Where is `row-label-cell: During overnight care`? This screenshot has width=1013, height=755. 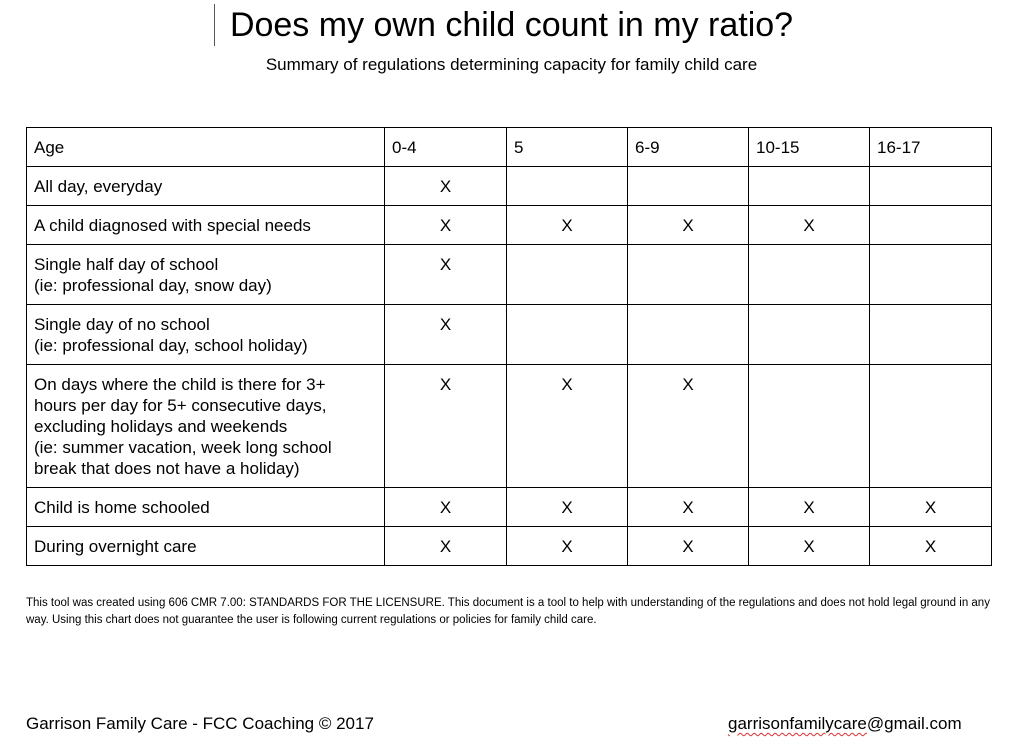 row-label-cell: During overnight care is located at coordinates (205, 546).